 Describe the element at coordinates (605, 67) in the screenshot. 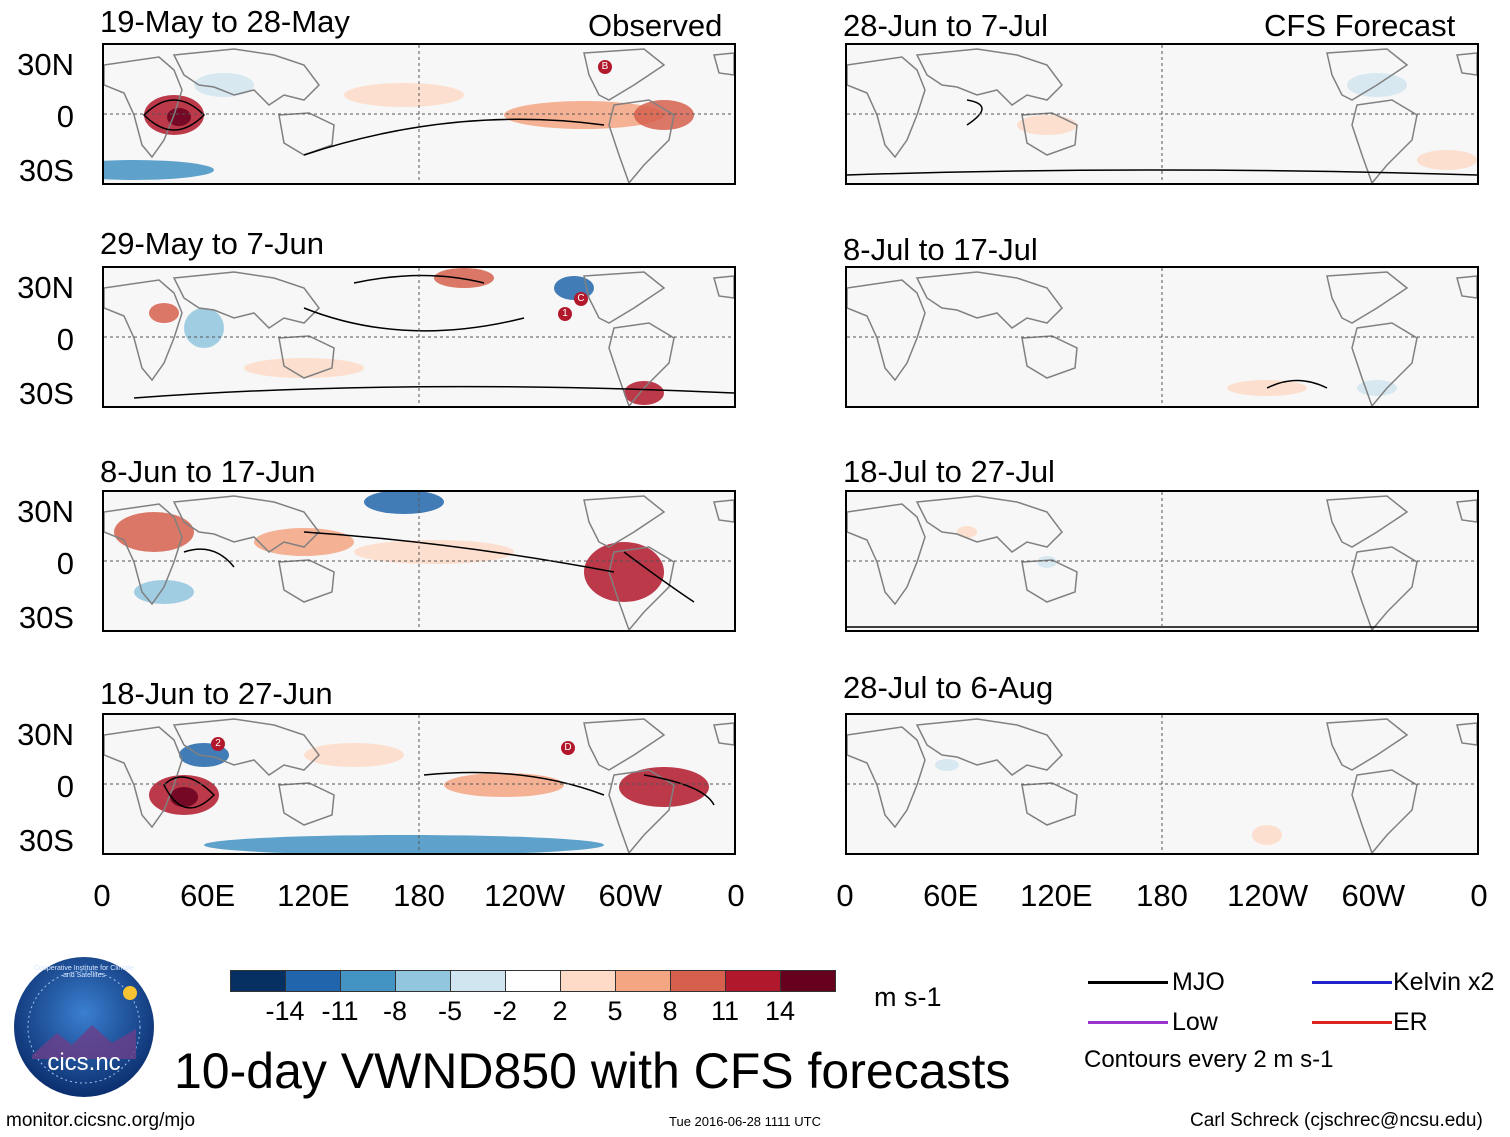

I see `marker-b: B` at that location.